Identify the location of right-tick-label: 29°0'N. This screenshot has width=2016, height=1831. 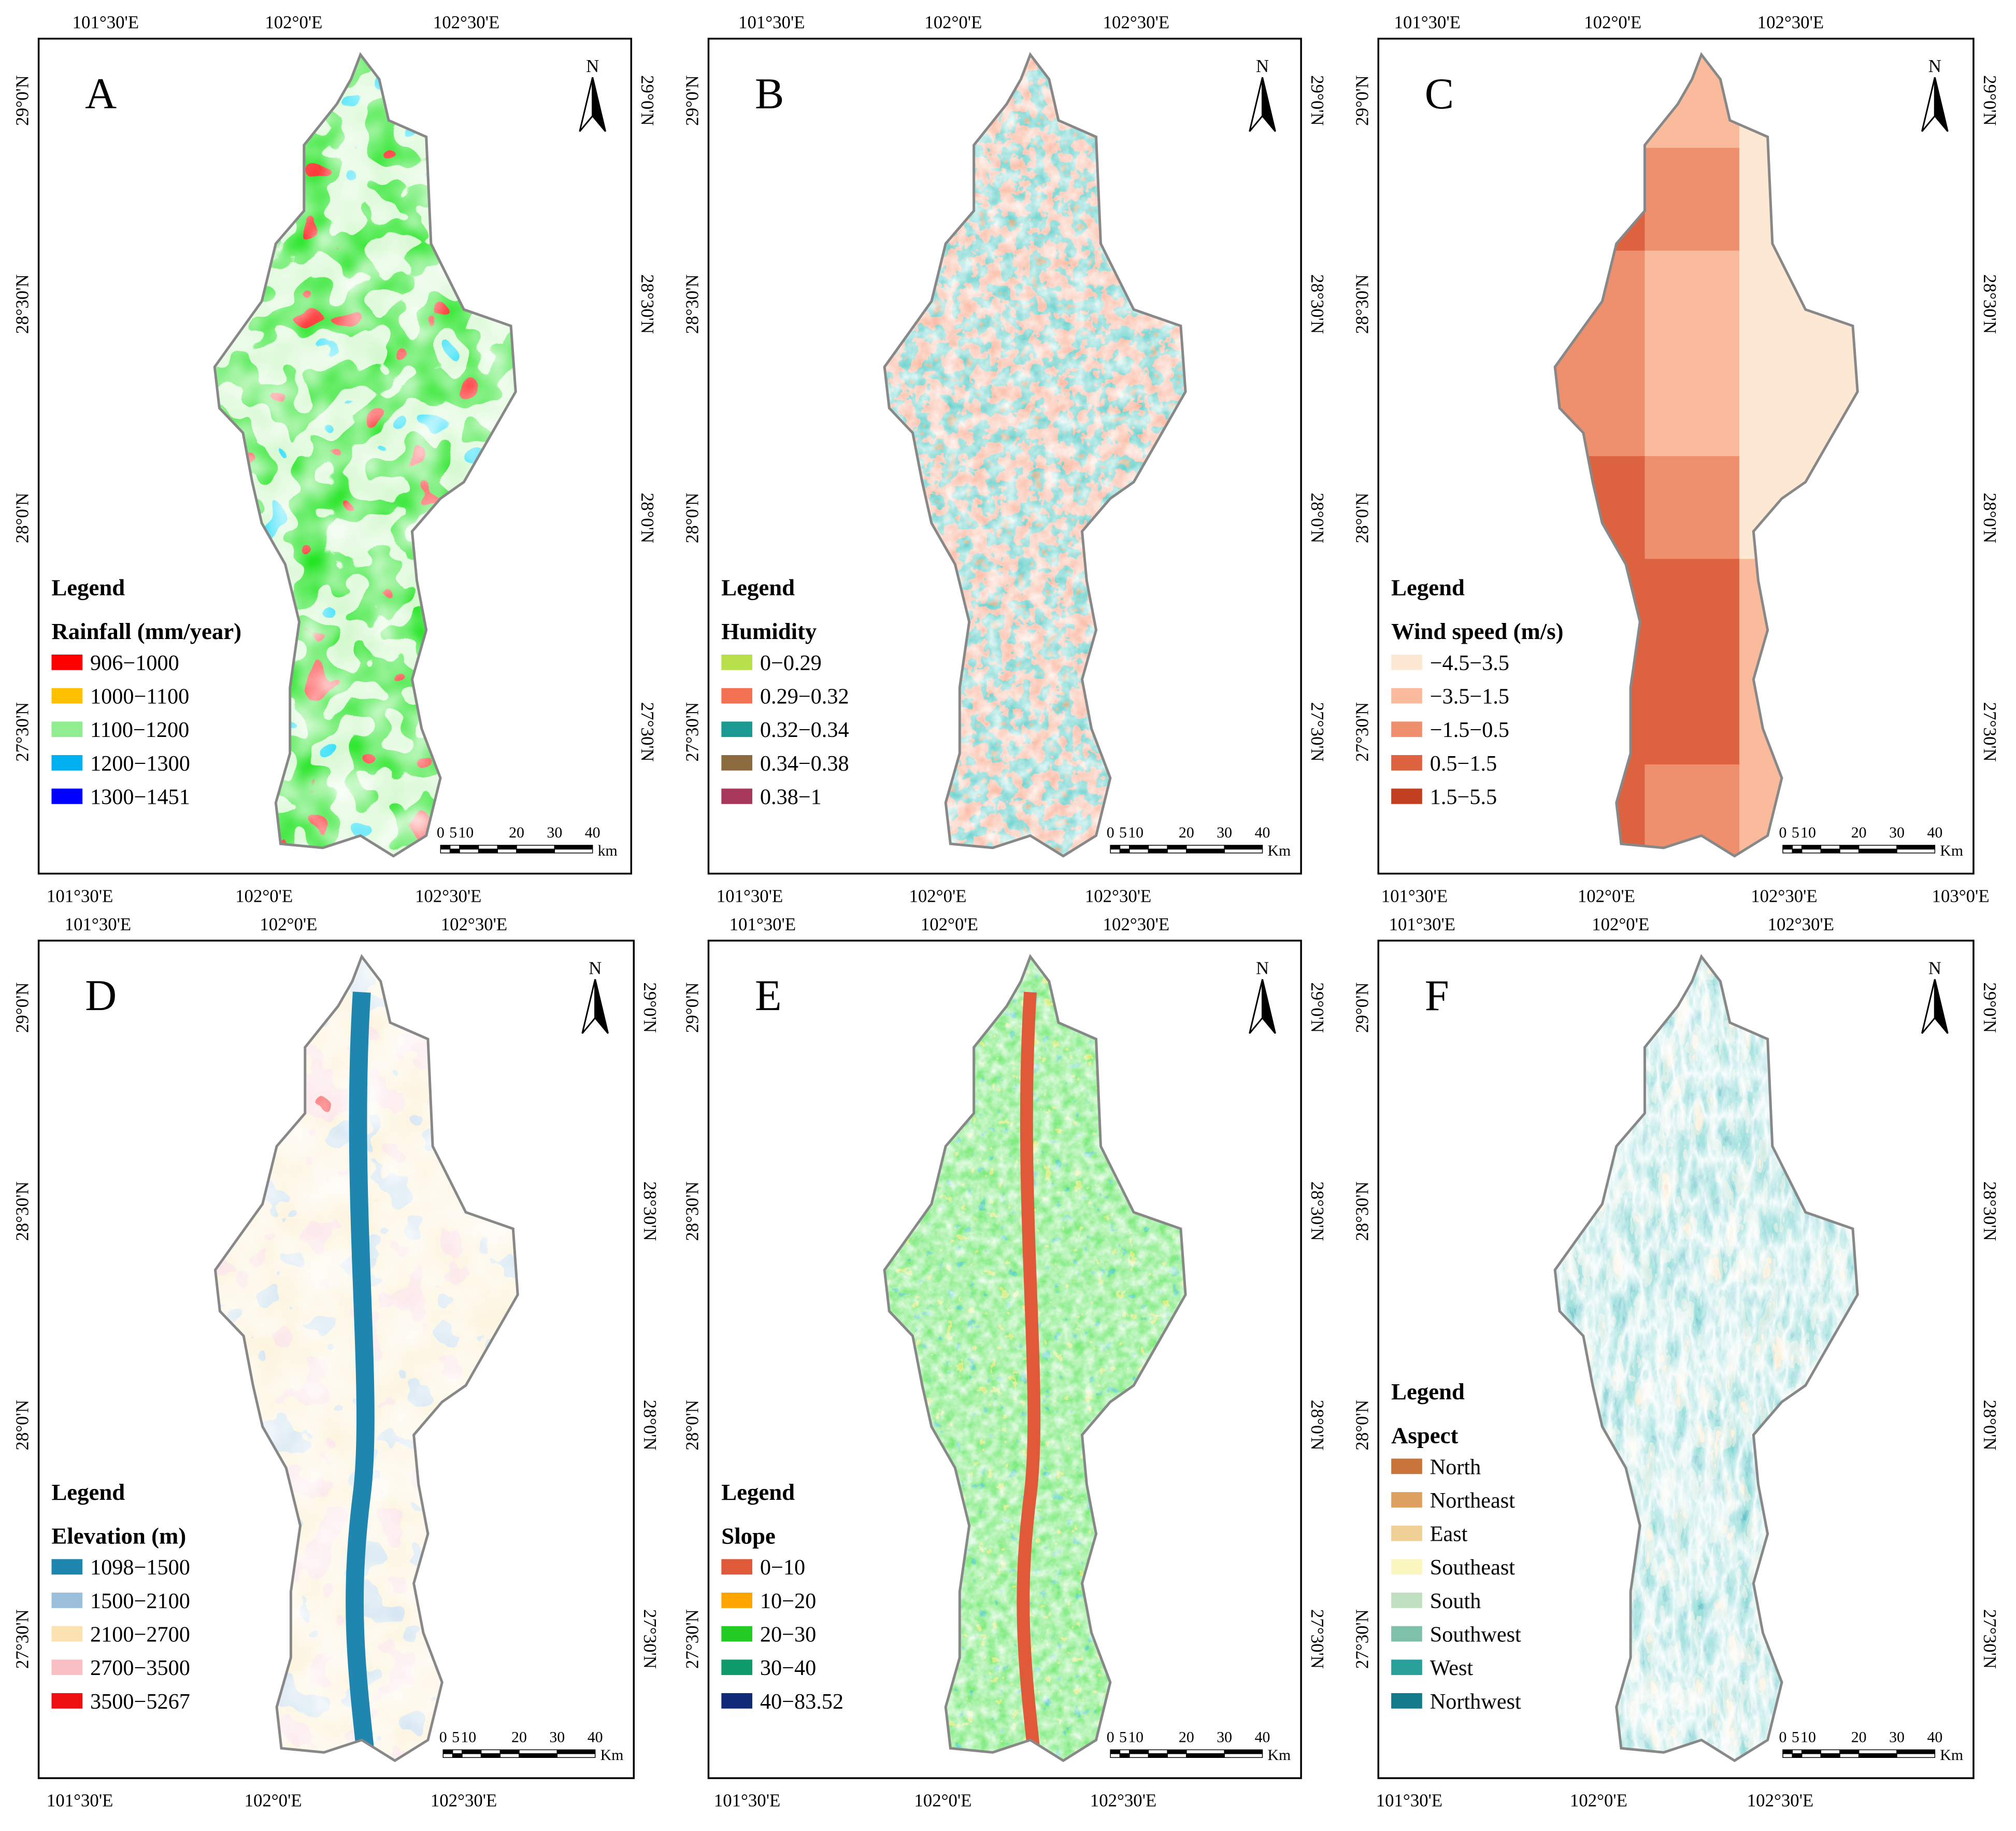
(1317, 1007).